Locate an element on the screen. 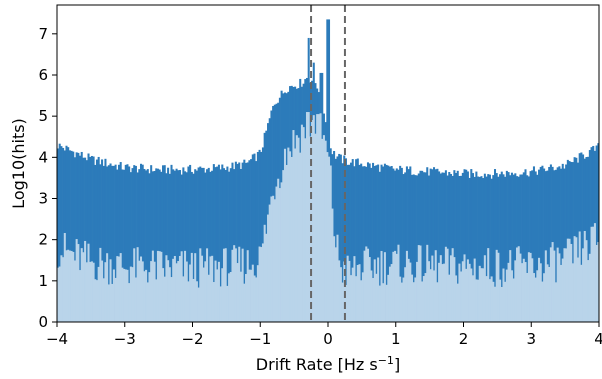 This screenshot has height=379, width=602. x-tick-label: −1 is located at coordinates (260, 339).